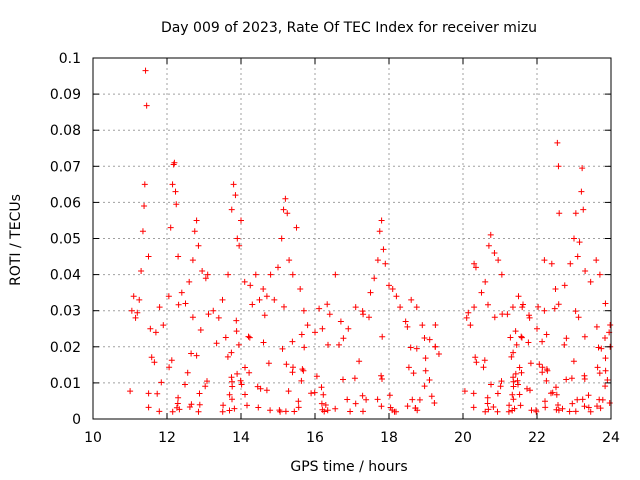 The image size is (640, 480). Describe the element at coordinates (65, 384) in the screenshot. I see `y-tick-label: 0.01` at that location.